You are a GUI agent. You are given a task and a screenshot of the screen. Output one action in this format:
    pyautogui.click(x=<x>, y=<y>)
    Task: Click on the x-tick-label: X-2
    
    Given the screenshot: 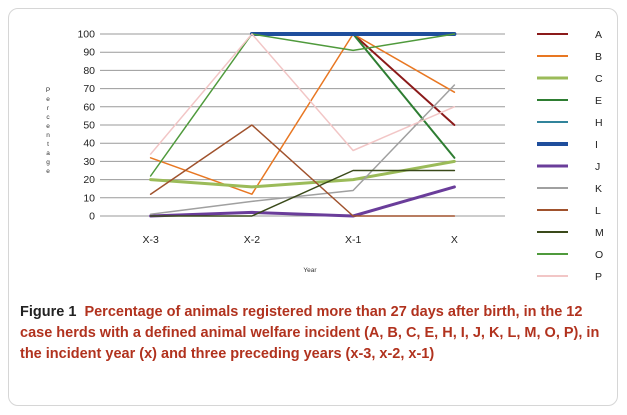 What is the action you would take?
    pyautogui.click(x=252, y=240)
    